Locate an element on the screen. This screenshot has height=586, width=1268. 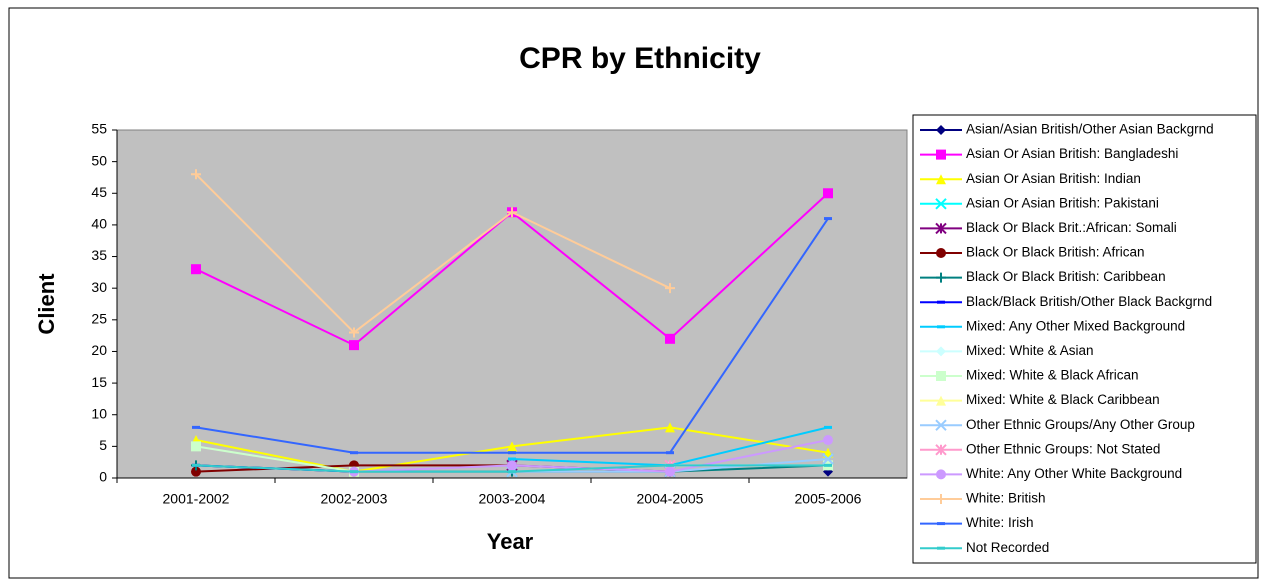
x-tick-label: 2004-2005 is located at coordinates (670, 499).